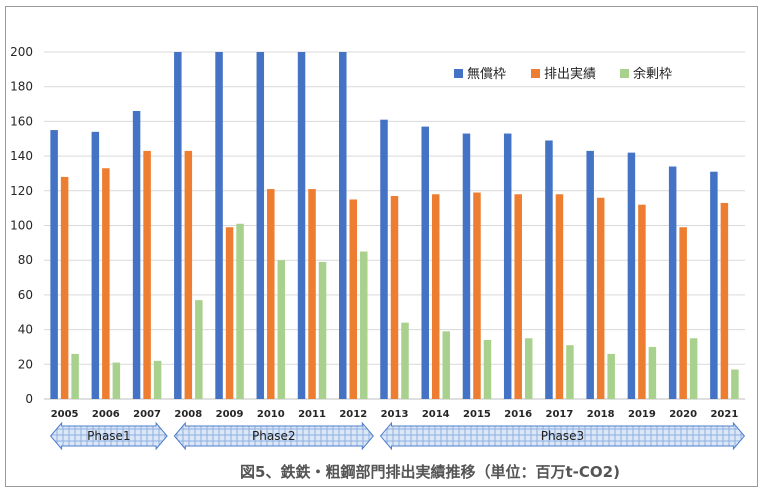 The width and height of the screenshot is (768, 495). What do you see at coordinates (683, 414) in the screenshot?
I see `x-tick-label: 2020` at bounding box center [683, 414].